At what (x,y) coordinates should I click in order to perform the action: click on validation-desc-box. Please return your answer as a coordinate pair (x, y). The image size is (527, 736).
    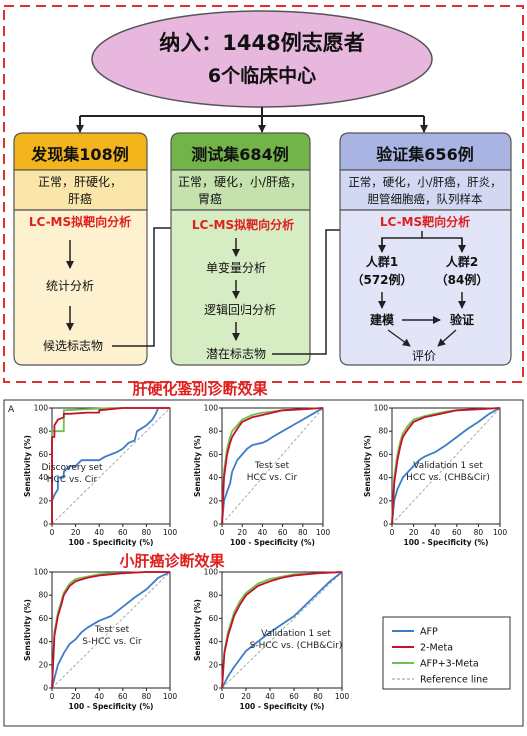
    Looking at the image, I should click on (425, 190).